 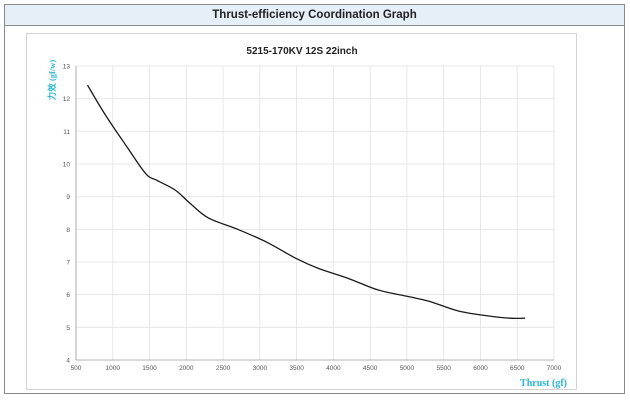 I want to click on x-tick-label: 5000, so click(x=407, y=368).